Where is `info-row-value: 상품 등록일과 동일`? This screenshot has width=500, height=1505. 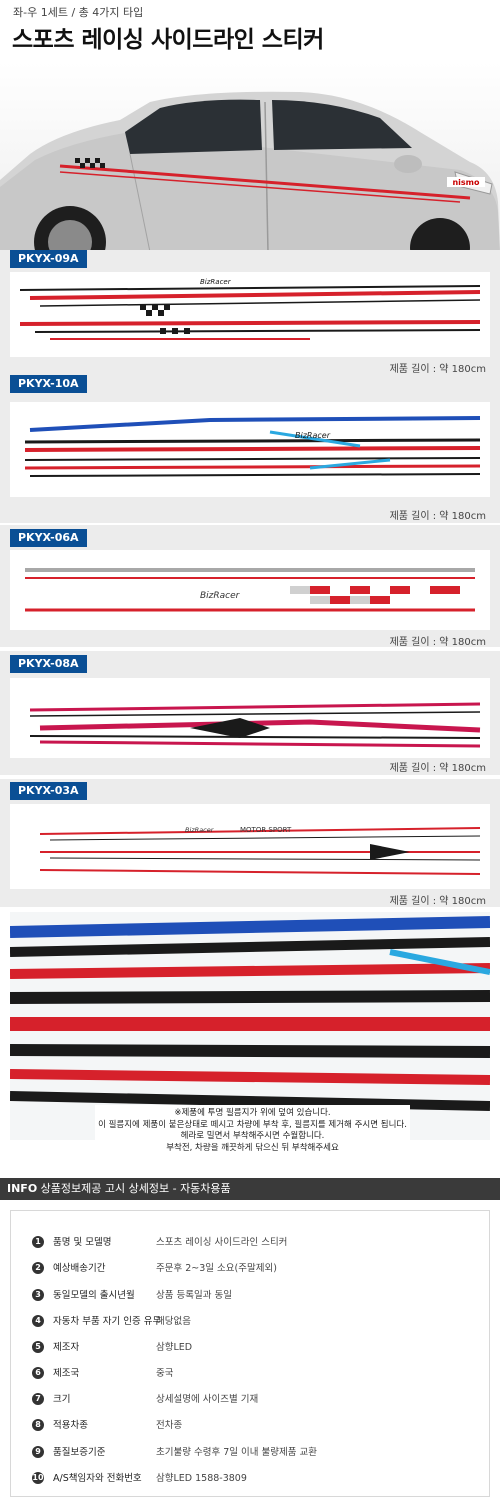 info-row-value: 상품 등록일과 동일 is located at coordinates (194, 1295).